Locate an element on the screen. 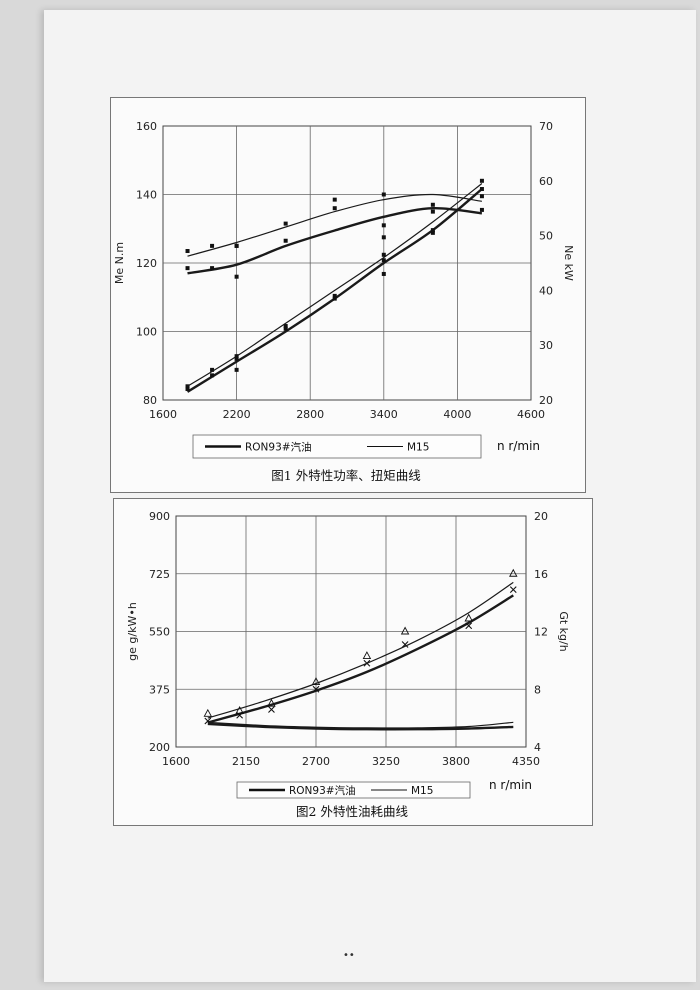  series-line-ge-m15 is located at coordinates (360, 725).